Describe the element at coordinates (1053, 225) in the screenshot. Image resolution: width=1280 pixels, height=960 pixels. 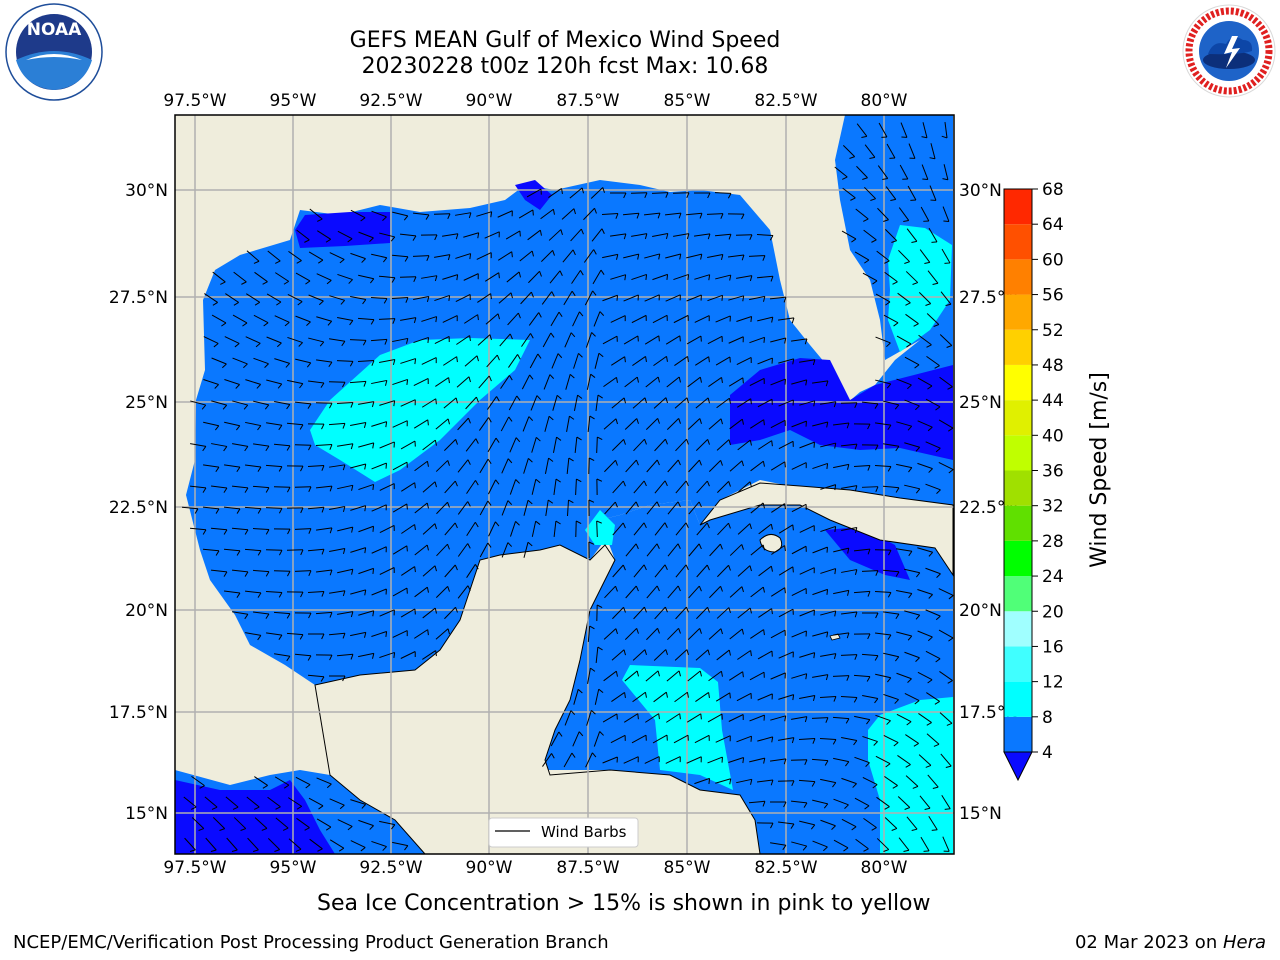
I see `colorbar-tick-label: 64` at that location.